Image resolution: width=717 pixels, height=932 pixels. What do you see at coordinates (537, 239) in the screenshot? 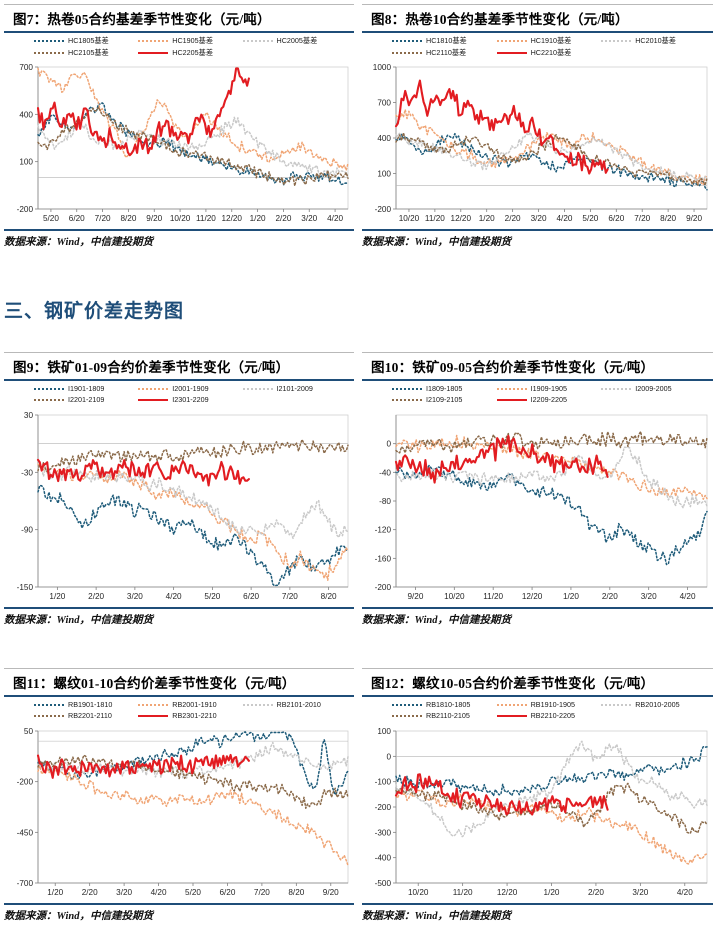
I see `figure-source-fig8: 数据来源：Wind，中信建投期货` at bounding box center [537, 239].